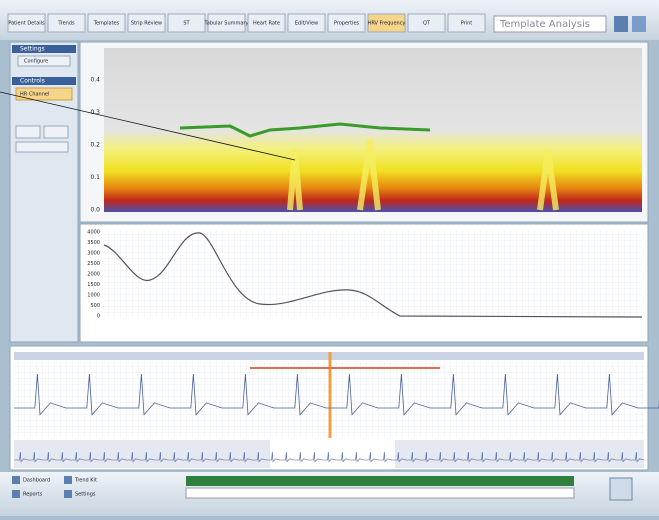 The height and width of the screenshot is (520, 659). I want to click on toolbar-button-label: Edit/View, so click(306, 24).